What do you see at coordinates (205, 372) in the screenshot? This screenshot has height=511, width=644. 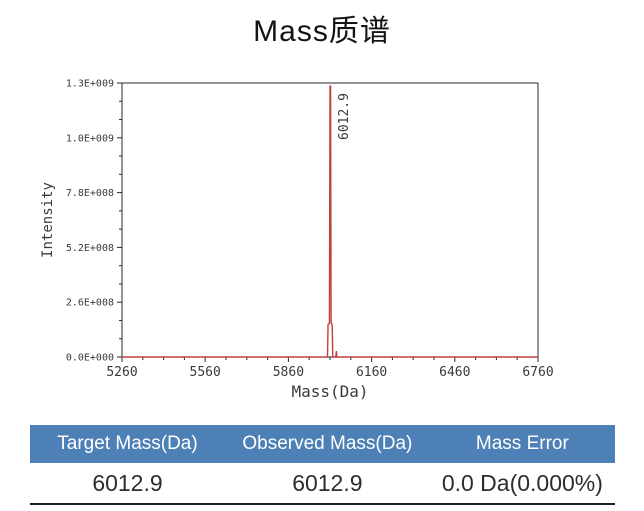 I see `x-tick-label: 5560` at bounding box center [205, 372].